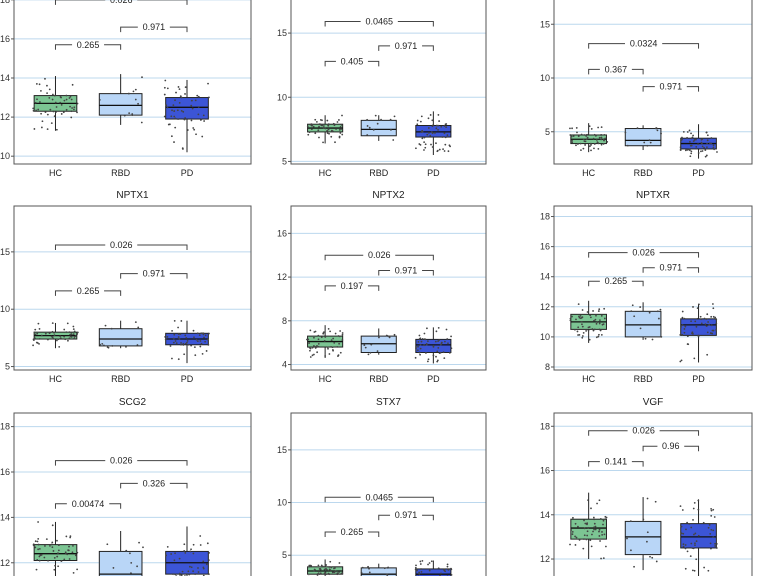  What do you see at coordinates (282, 33) in the screenshot?
I see `y-tick-label: 15` at bounding box center [282, 33].